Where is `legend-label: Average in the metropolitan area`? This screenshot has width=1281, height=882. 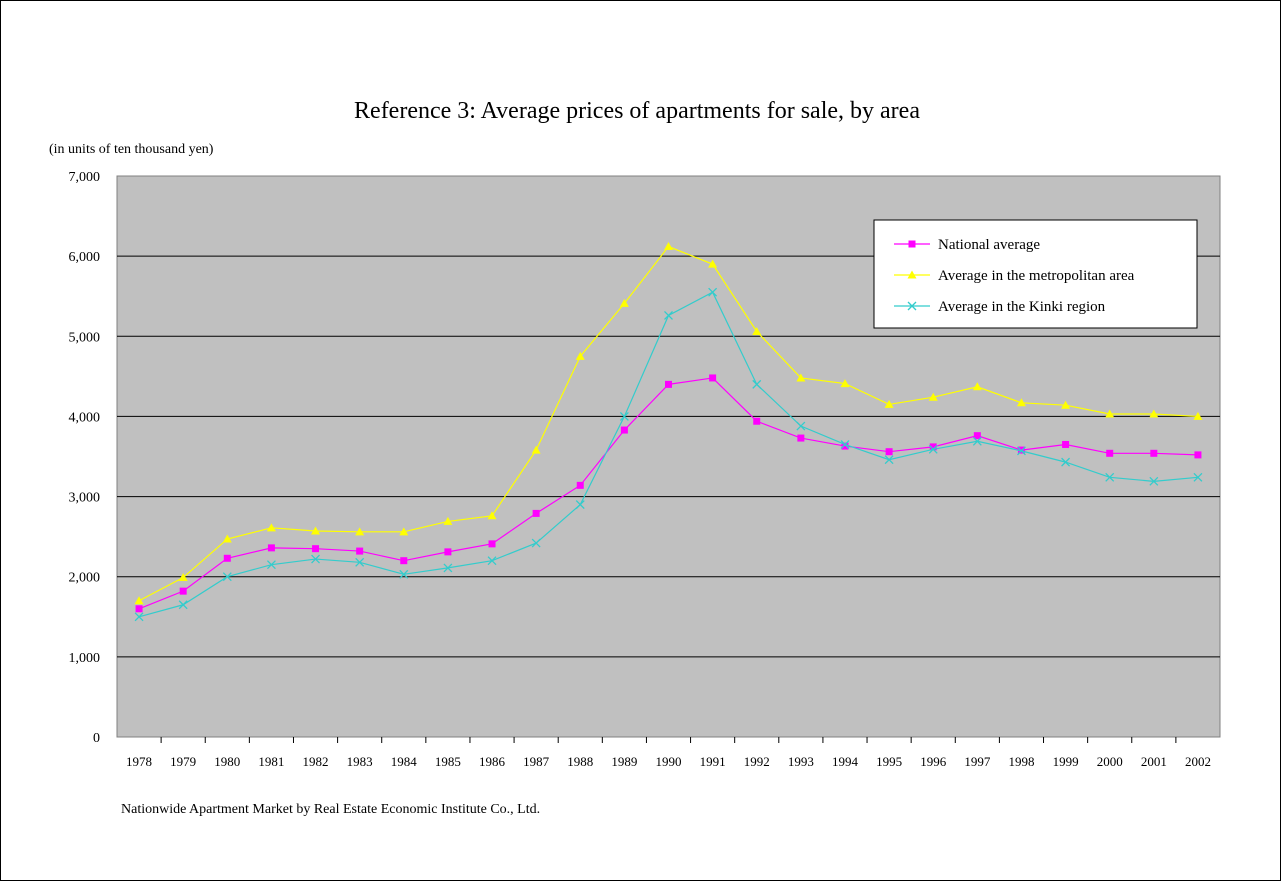 legend-label: Average in the metropolitan area is located at coordinates (1036, 276).